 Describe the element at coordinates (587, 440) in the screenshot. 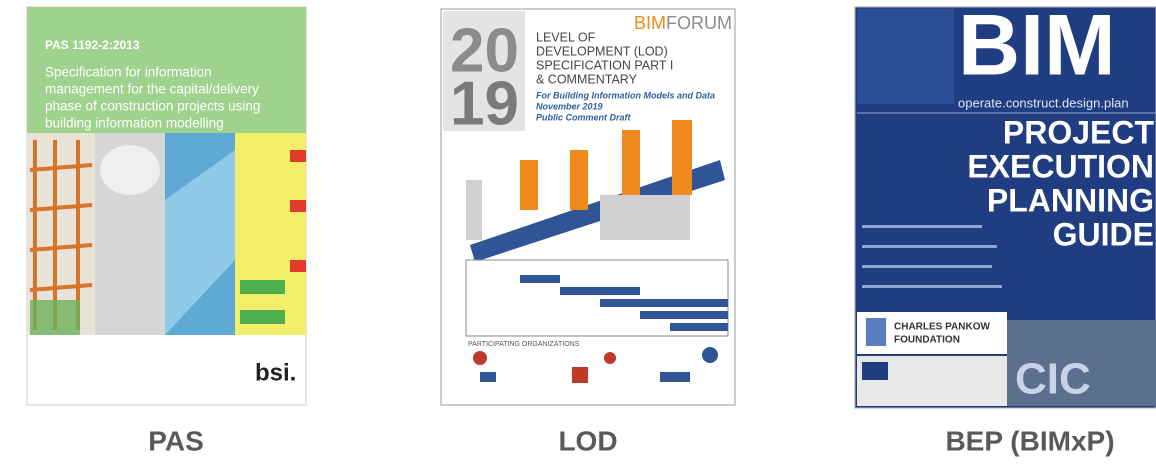

I see `cover-label: LOD` at that location.